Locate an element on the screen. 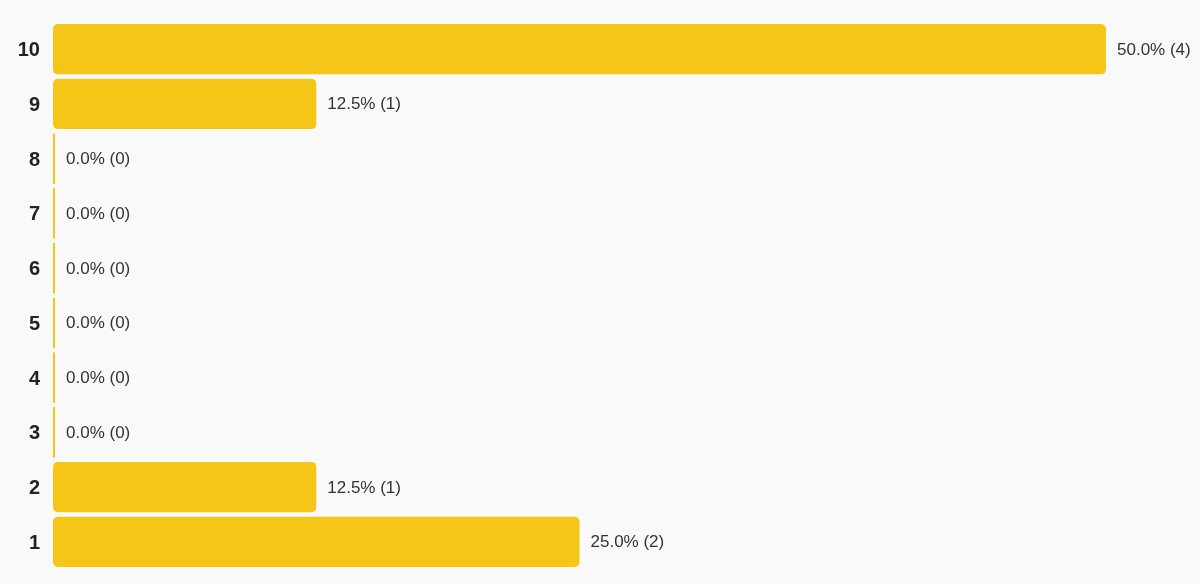 This screenshot has width=1200, height=584. y-tick-label: 7 is located at coordinates (34, 213).